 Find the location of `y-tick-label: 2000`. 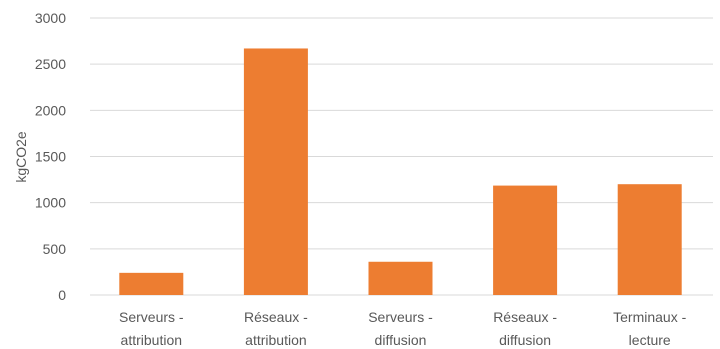

y-tick-label: 2000 is located at coordinates (50, 110).